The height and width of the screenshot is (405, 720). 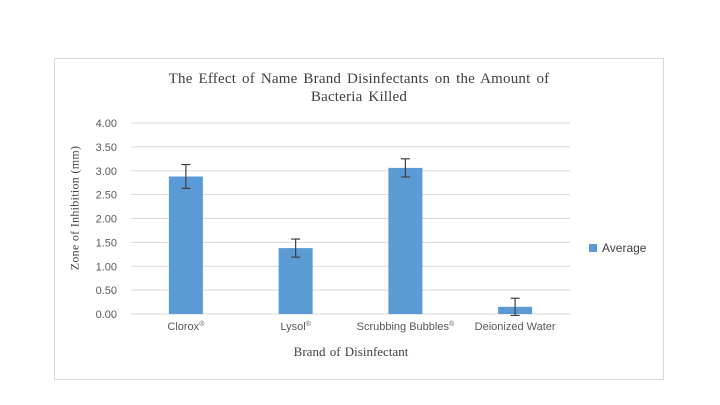 What do you see at coordinates (106, 291) in the screenshot?
I see `y-tick-label: 0.50` at bounding box center [106, 291].